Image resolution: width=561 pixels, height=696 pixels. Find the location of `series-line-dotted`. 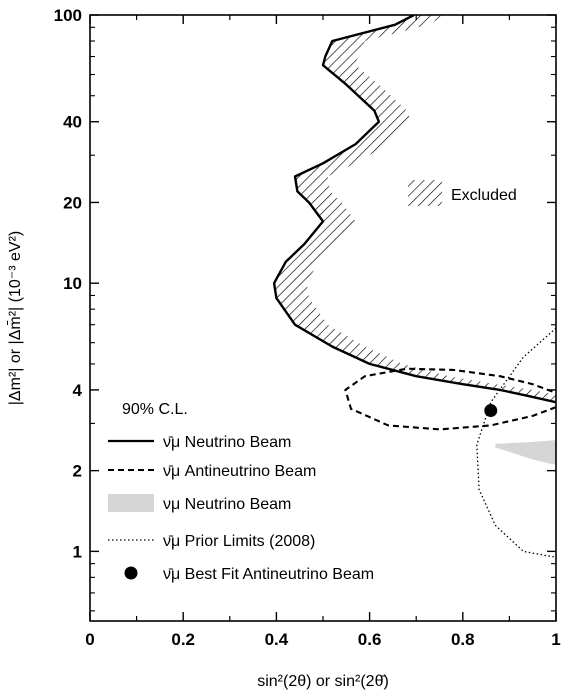

series-line-dotted is located at coordinates (516, 442).